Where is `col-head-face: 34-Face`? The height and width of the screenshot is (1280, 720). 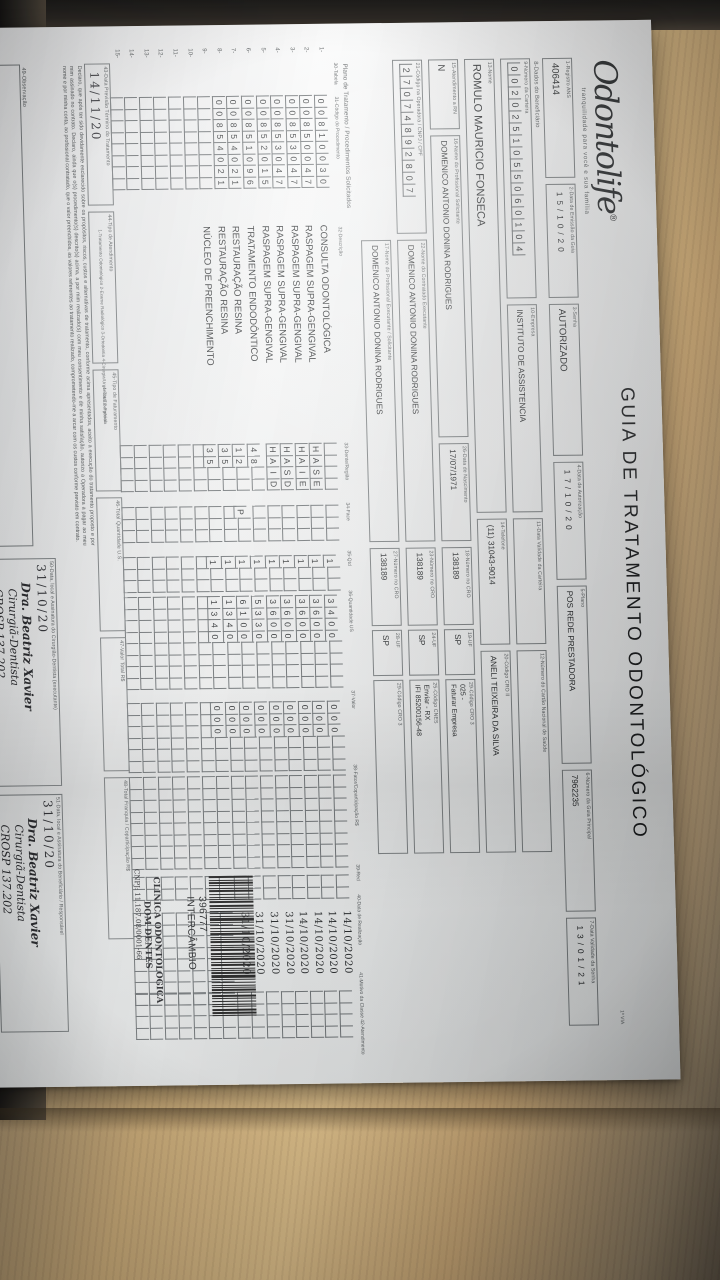 col-head-face: 34-Face is located at coordinates (347, 511).